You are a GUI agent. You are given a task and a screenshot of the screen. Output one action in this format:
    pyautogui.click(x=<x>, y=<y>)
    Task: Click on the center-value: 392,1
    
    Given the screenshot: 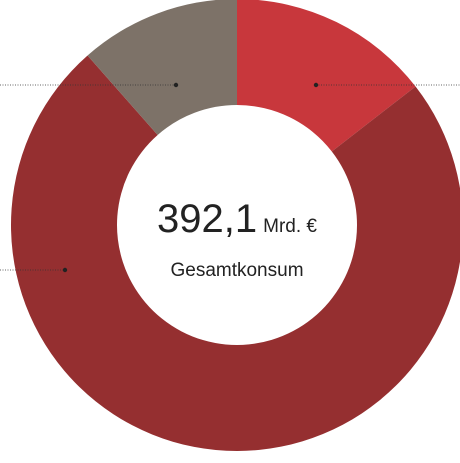 What is the action you would take?
    pyautogui.click(x=207, y=219)
    